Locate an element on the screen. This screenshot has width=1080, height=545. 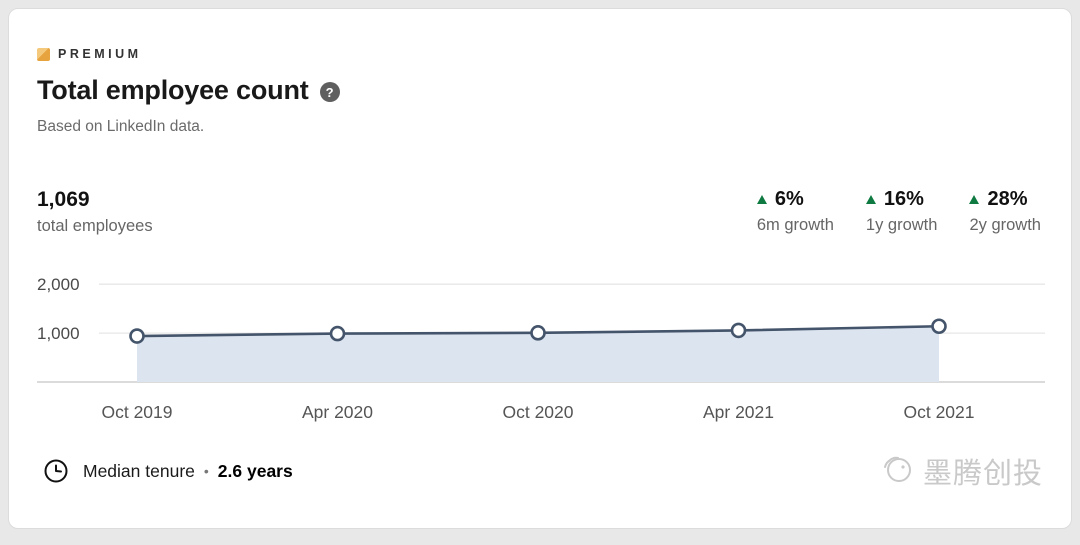
growth-2y: 28% 2y growth is located at coordinates (1005, 211).